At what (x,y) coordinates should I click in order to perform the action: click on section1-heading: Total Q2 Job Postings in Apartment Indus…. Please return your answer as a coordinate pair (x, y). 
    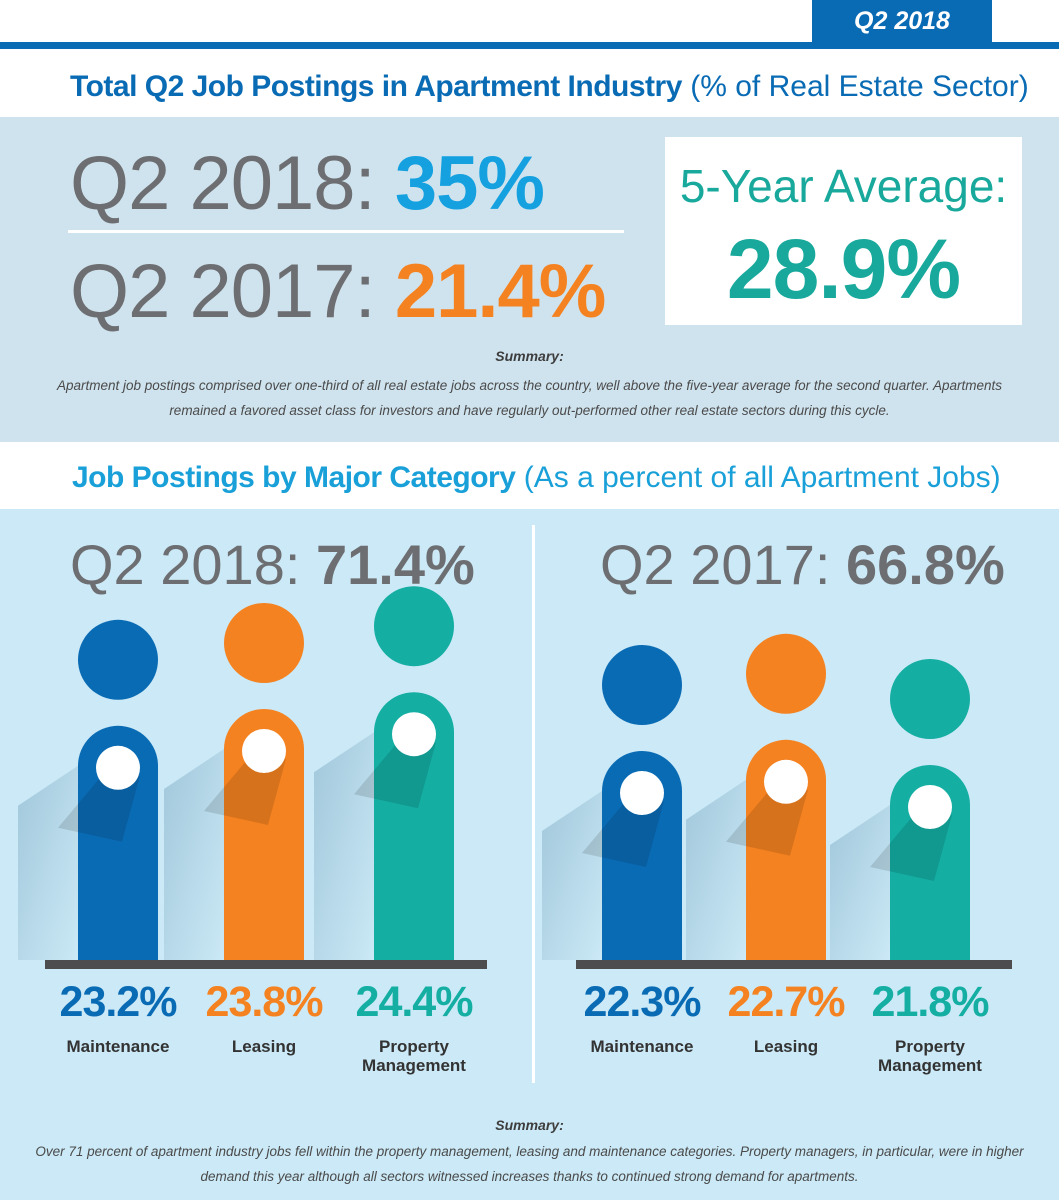
    Looking at the image, I should click on (549, 87).